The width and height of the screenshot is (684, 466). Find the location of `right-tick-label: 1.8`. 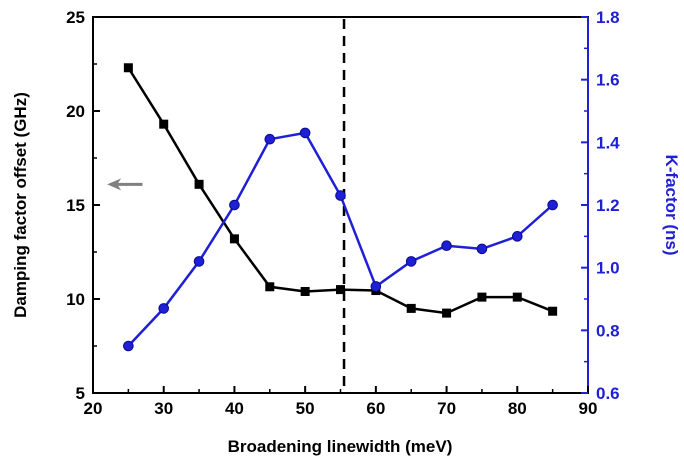

right-tick-label: 1.8 is located at coordinates (608, 17).